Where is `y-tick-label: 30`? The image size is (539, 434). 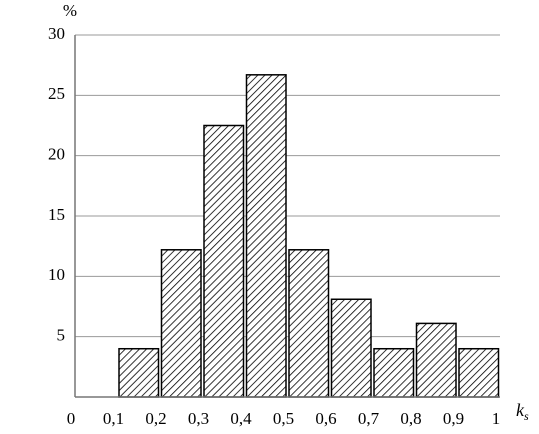
y-tick-label: 30 is located at coordinates (56, 33).